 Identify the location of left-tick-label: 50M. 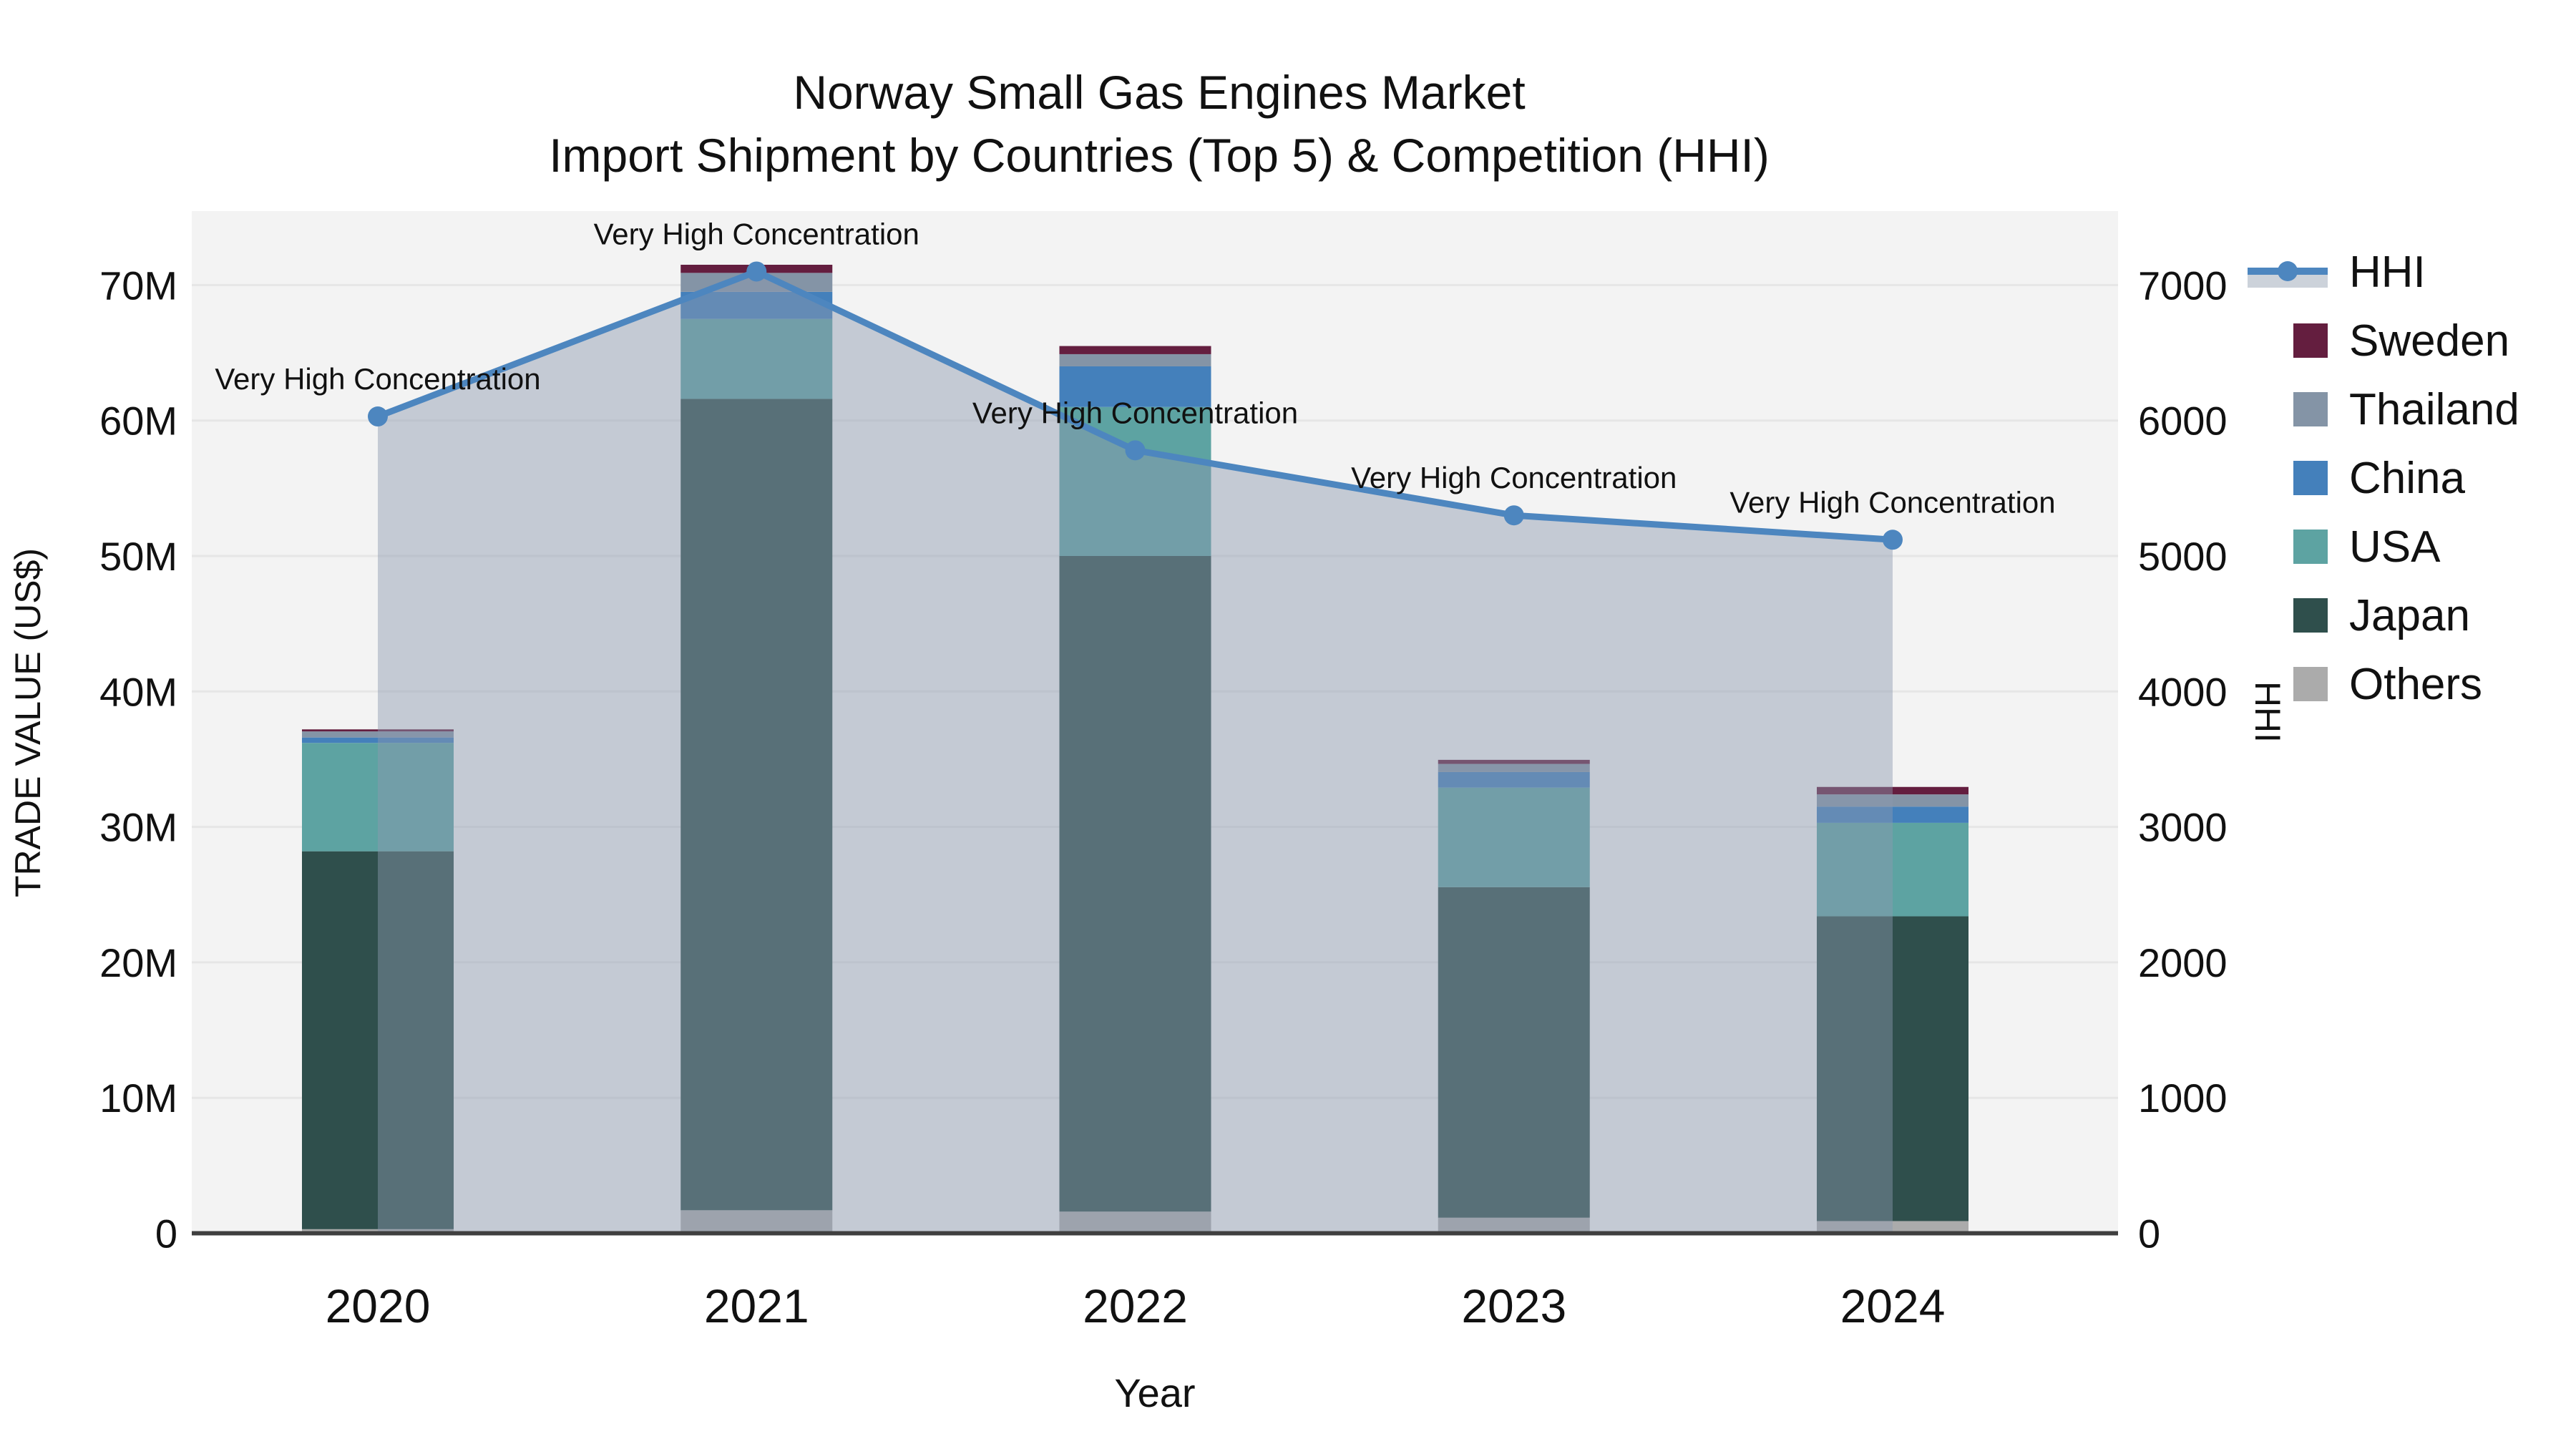
(138, 556).